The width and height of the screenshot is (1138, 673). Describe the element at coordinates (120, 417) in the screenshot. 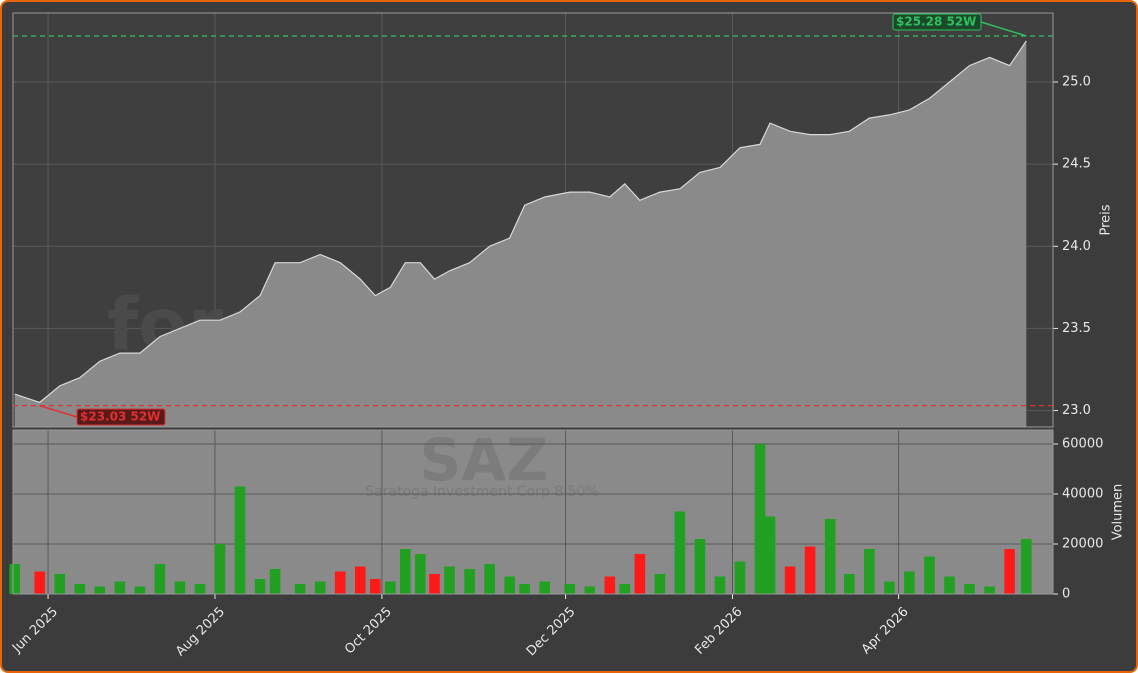

I see `annotation-label: $23.03 52W` at that location.